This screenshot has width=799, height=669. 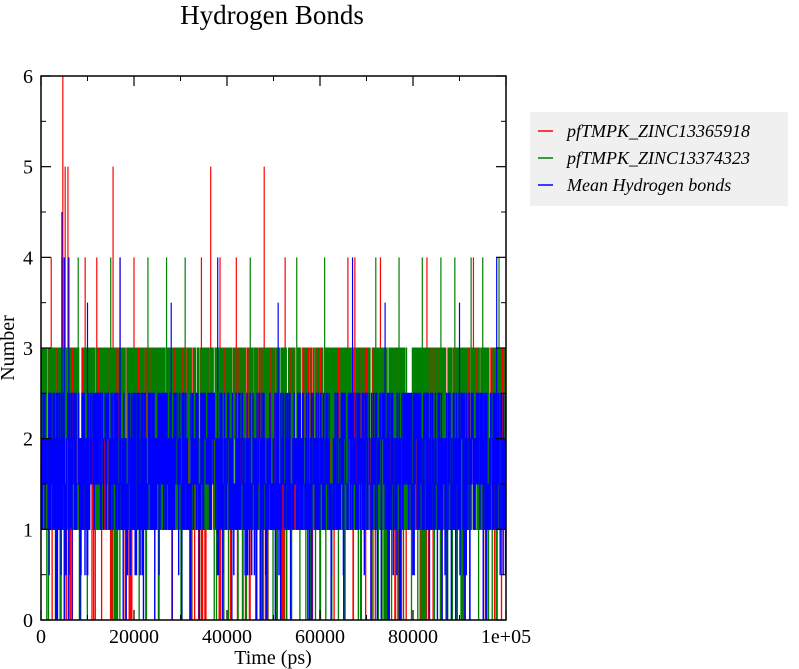 What do you see at coordinates (28, 258) in the screenshot?
I see `y-tick-label: 4` at bounding box center [28, 258].